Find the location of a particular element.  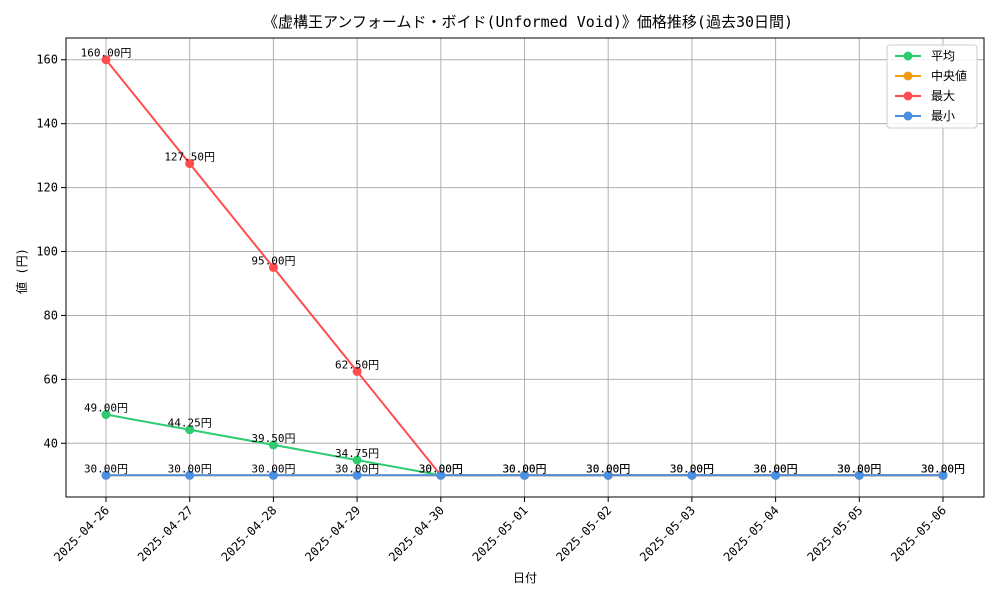

y-axis-label: 値 (円) is located at coordinates (21, 271).